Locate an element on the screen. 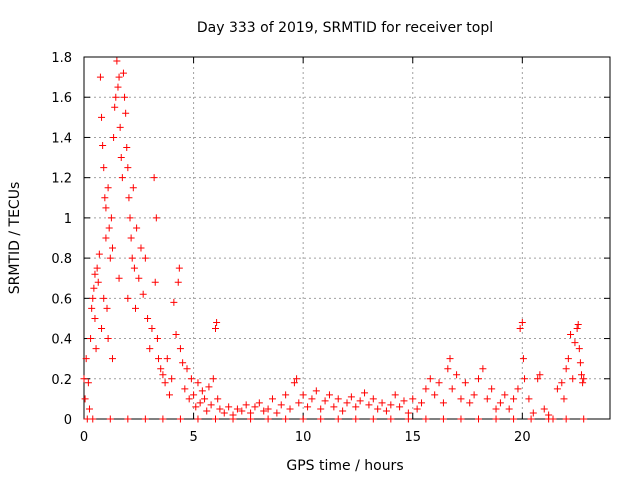  x-tick-label: 10 is located at coordinates (303, 437).